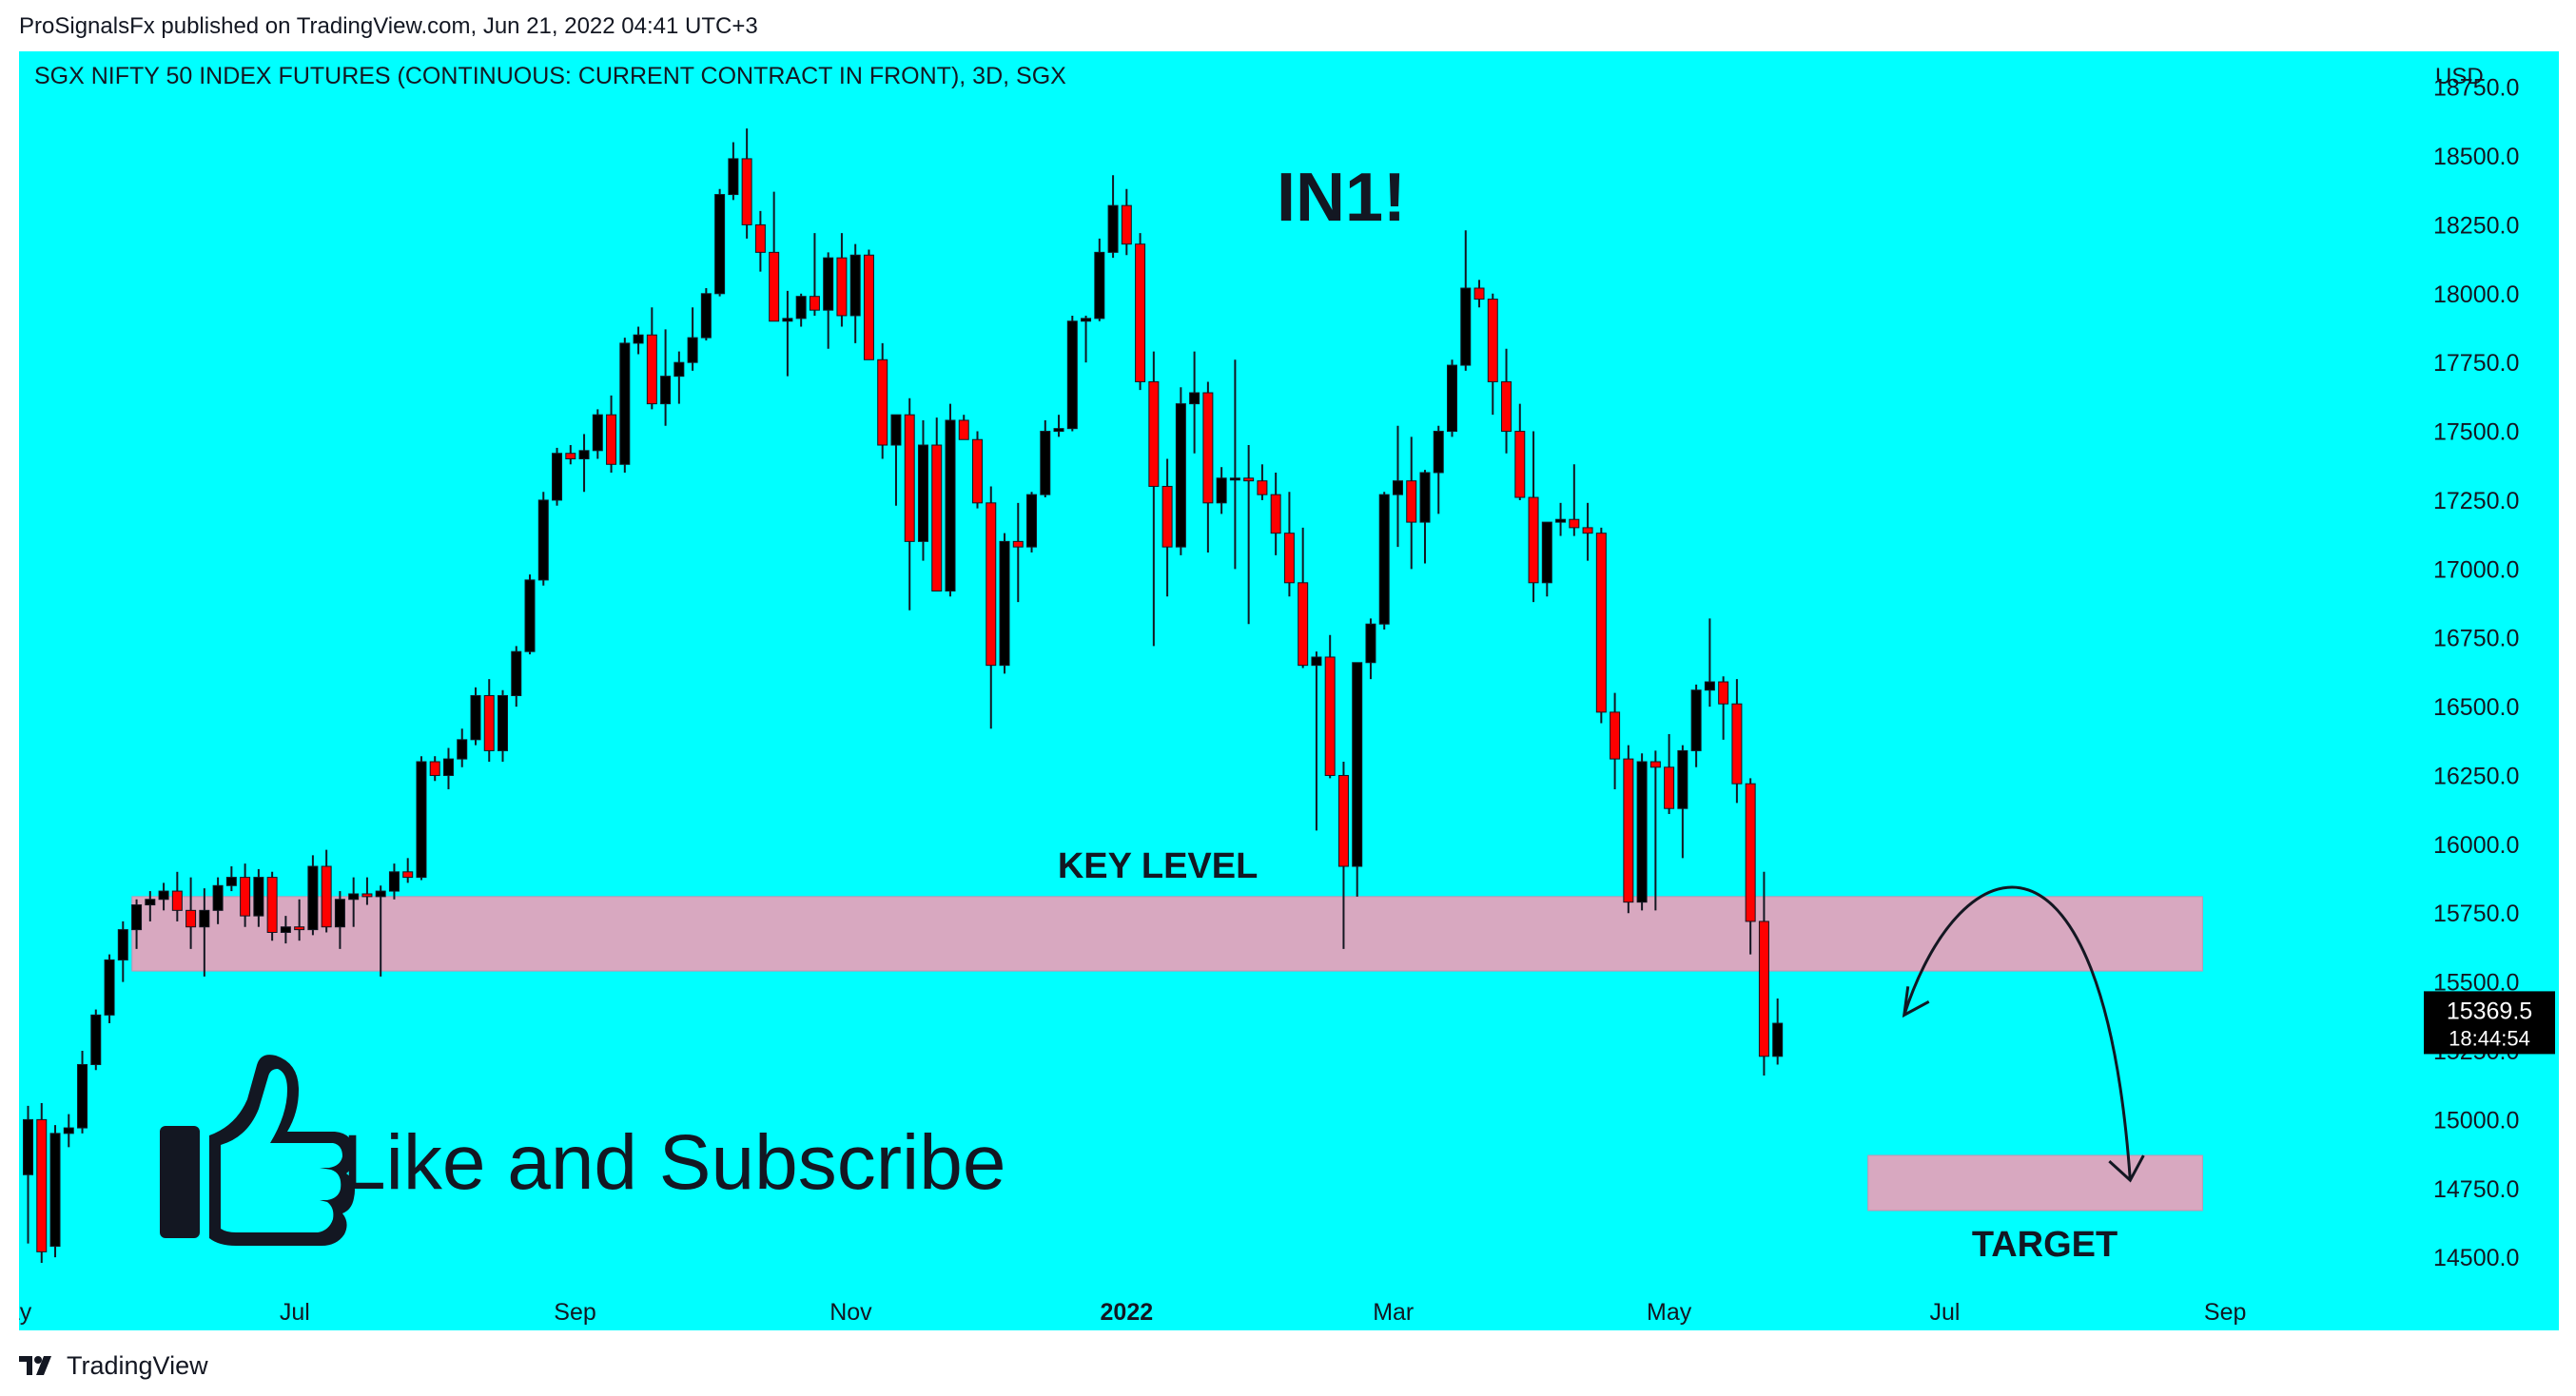 Image resolution: width=2576 pixels, height=1396 pixels. What do you see at coordinates (2476, 1120) in the screenshot?
I see `y-tick-label-2: 15000.0` at bounding box center [2476, 1120].